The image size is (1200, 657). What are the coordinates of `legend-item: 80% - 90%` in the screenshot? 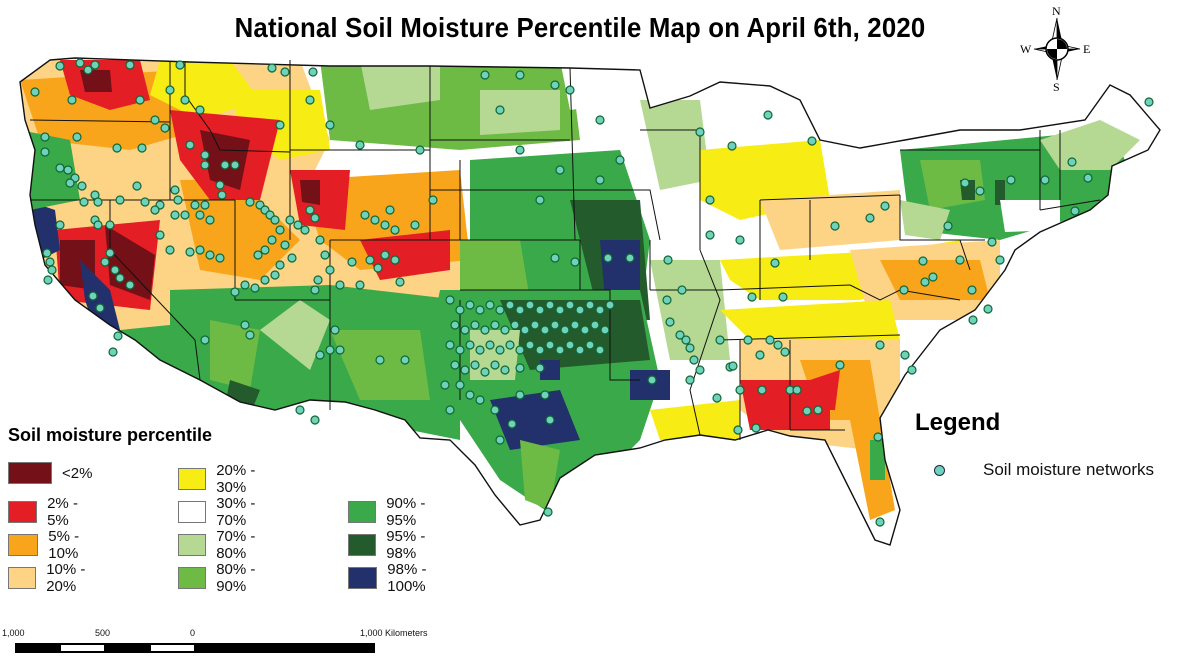 It's located at (220, 578).